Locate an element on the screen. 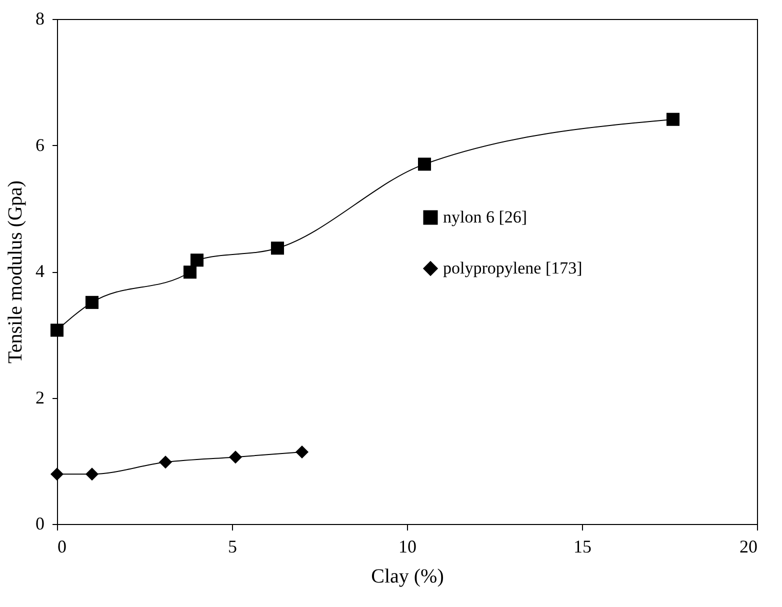 This screenshot has height=607, width=782. x-tick-label: 0 is located at coordinates (62, 546).